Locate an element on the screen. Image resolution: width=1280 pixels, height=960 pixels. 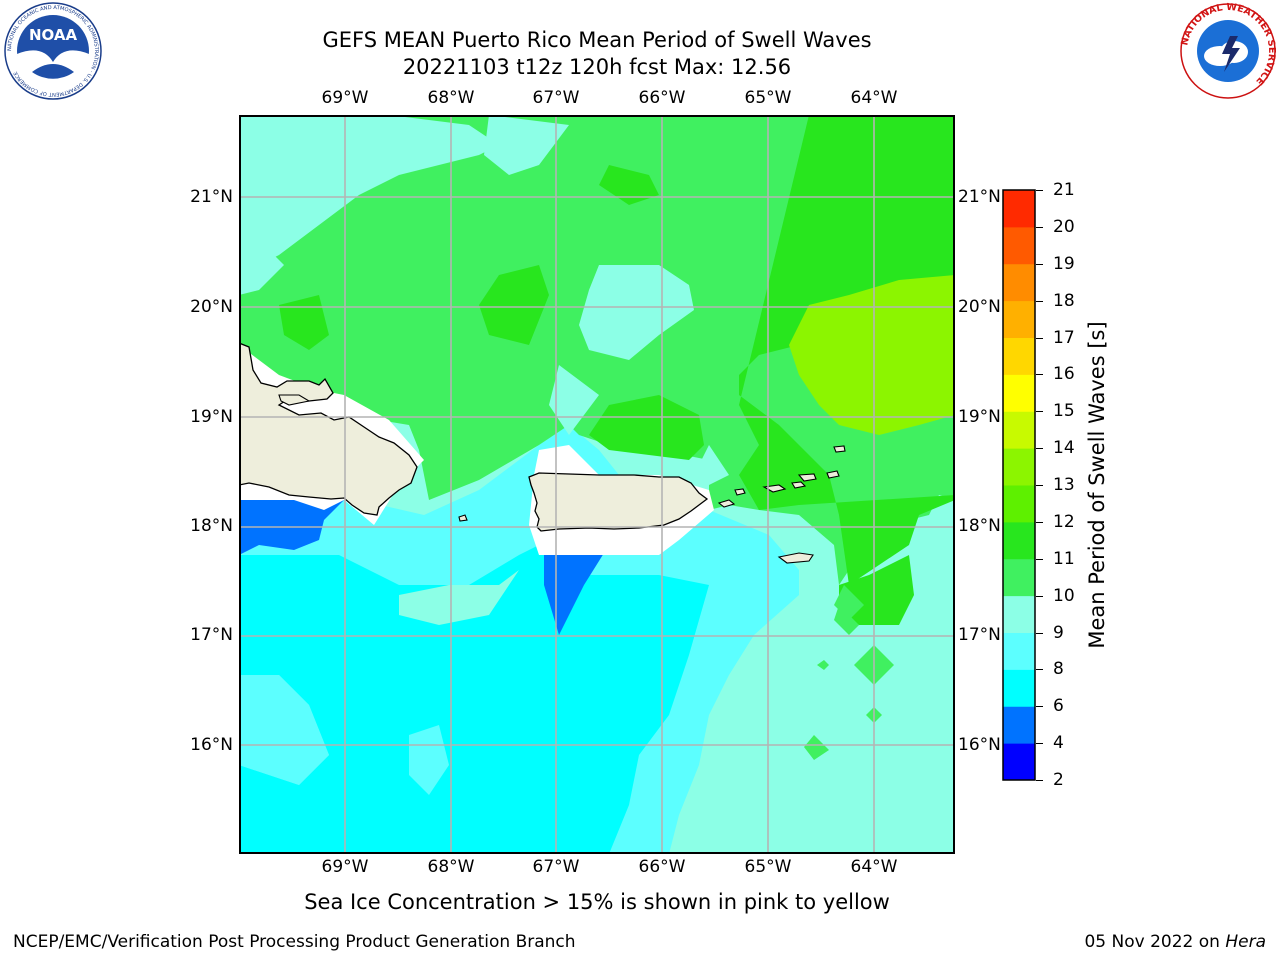
colorbar-tick-label: 16 is located at coordinates (1064, 374).